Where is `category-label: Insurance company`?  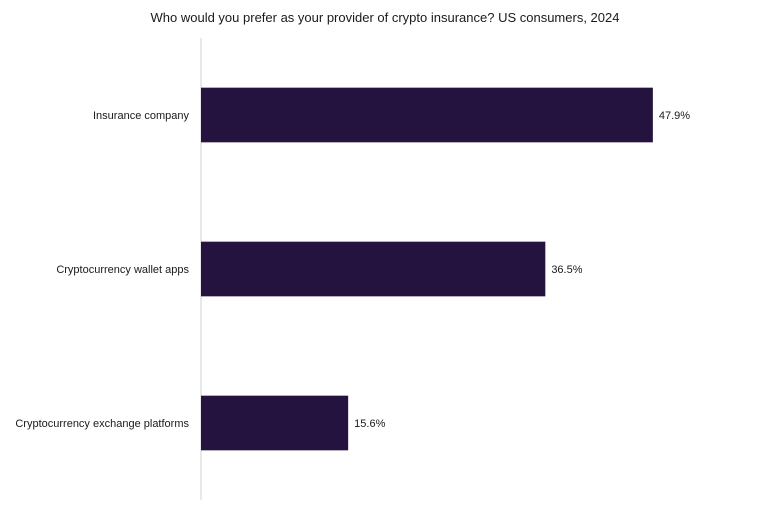 category-label: Insurance company is located at coordinates (141, 116).